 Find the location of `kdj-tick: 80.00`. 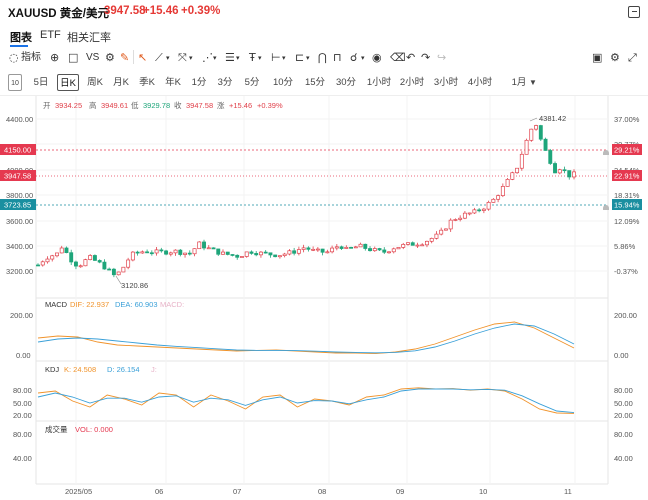

kdj-tick: 80.00 is located at coordinates (22, 390).